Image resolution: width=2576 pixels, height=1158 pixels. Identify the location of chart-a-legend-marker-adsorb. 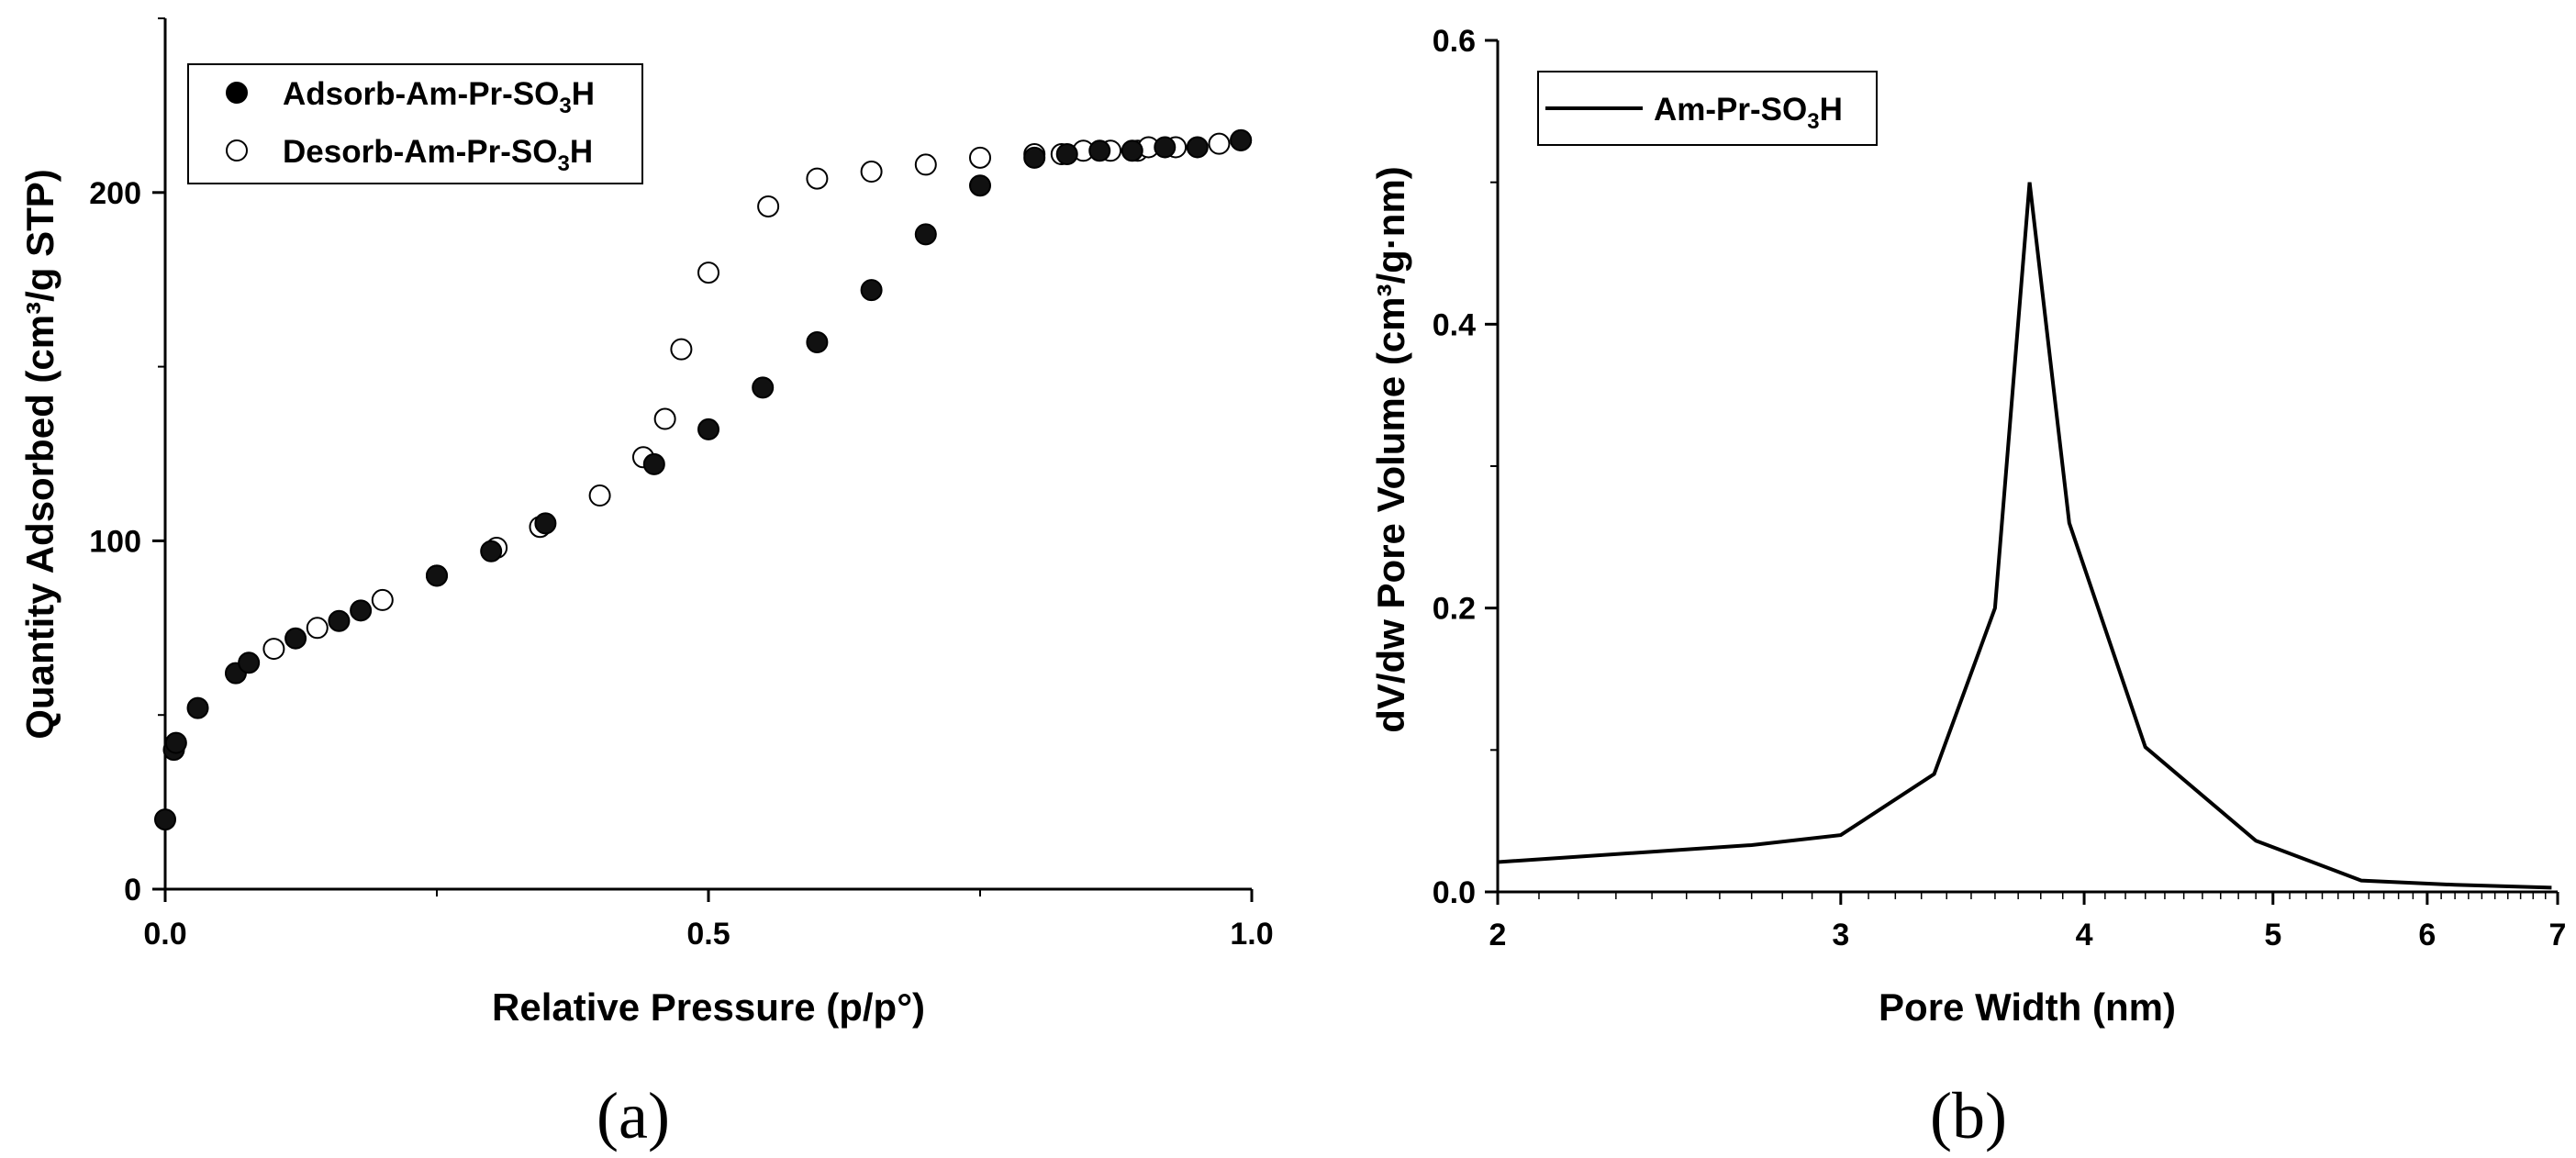
(237, 93).